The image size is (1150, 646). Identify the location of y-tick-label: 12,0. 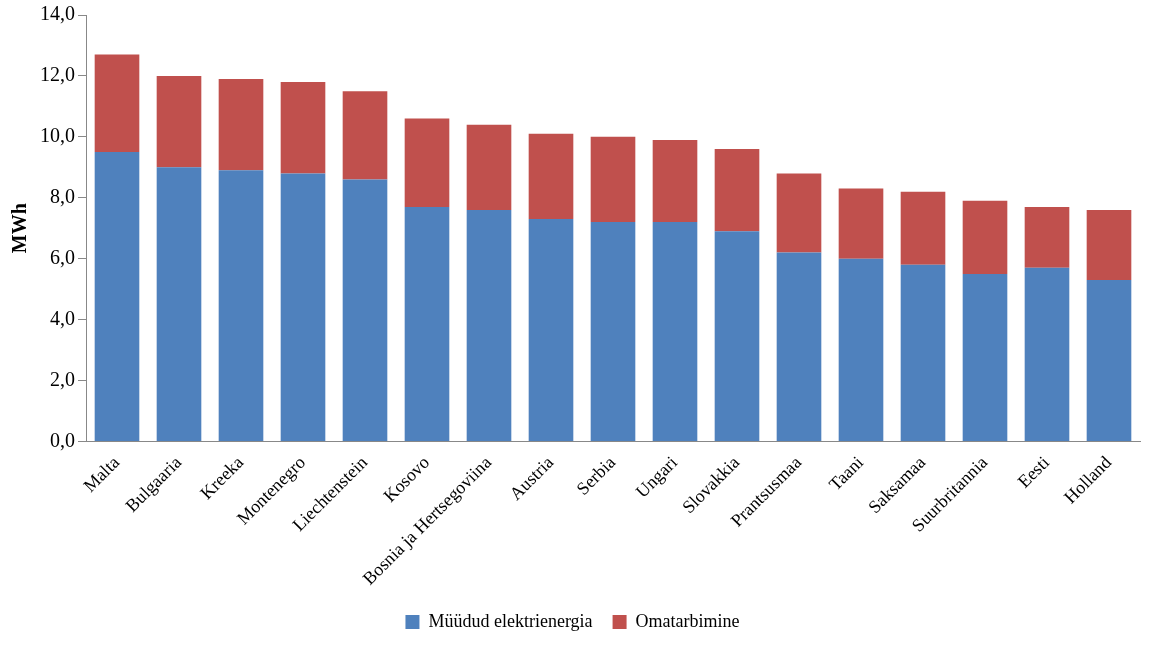
(57, 74).